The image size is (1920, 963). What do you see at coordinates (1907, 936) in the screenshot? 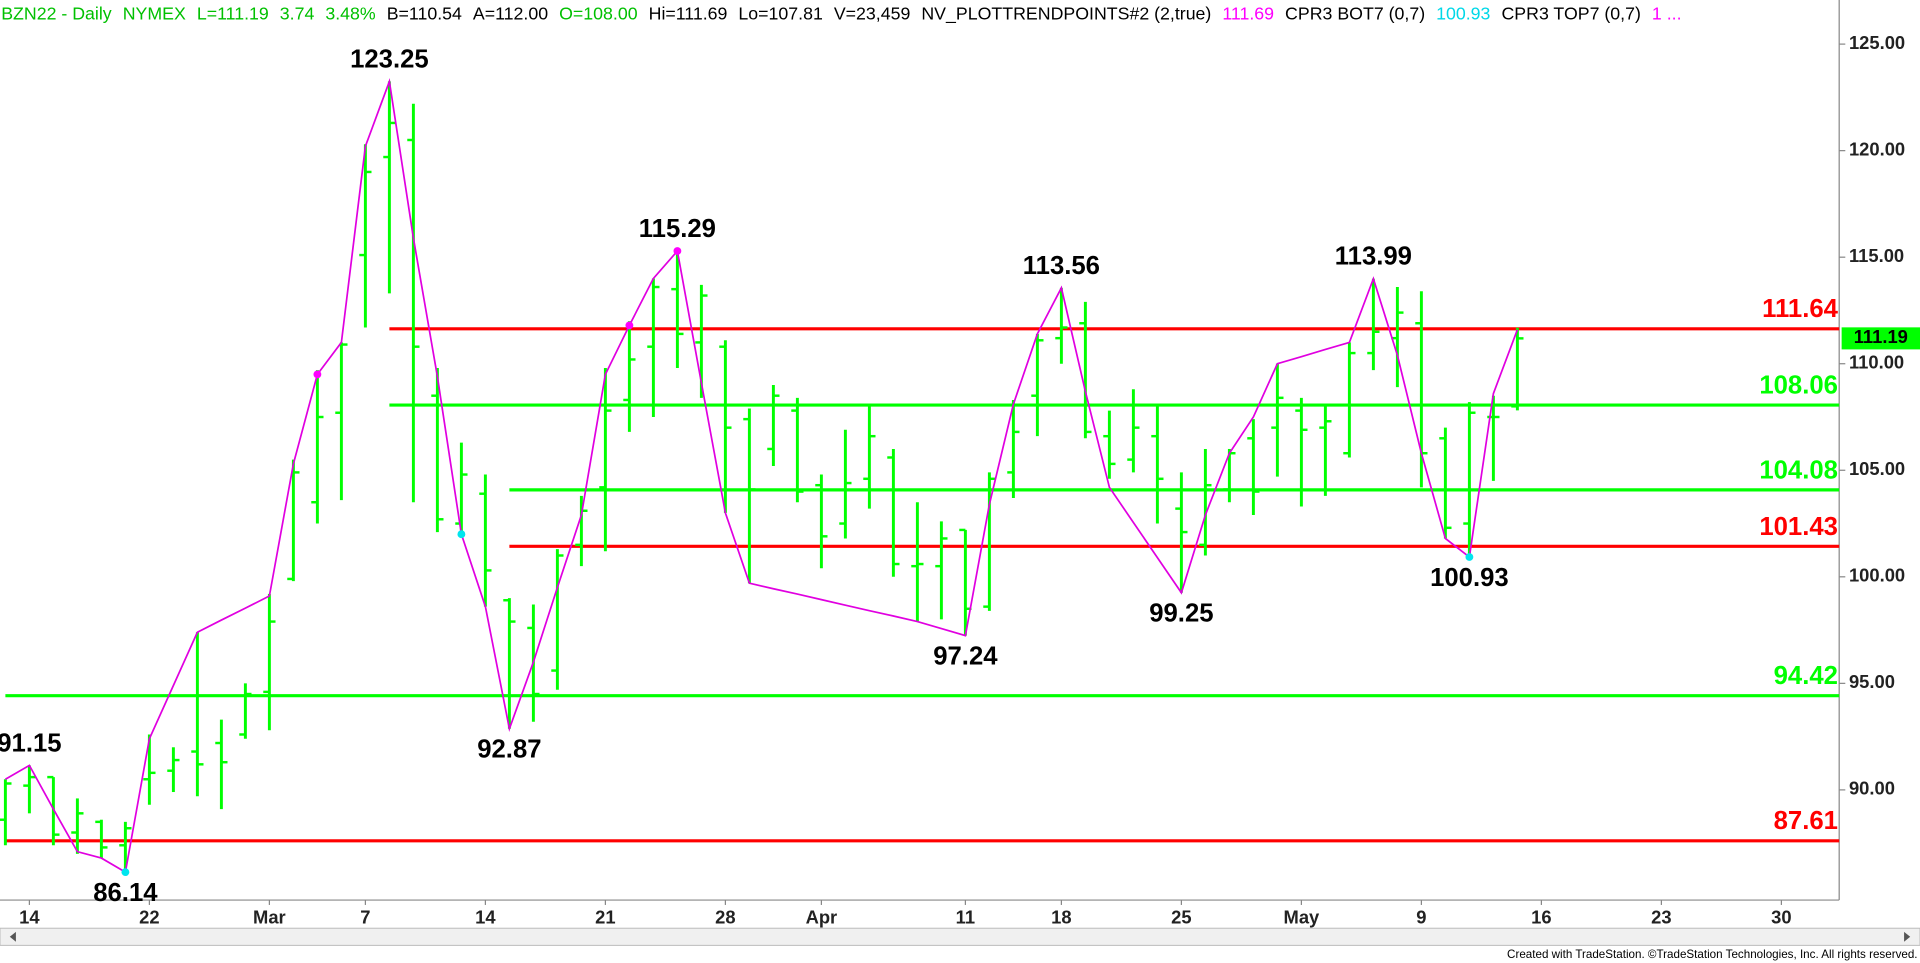
I see `scroll-right` at bounding box center [1907, 936].